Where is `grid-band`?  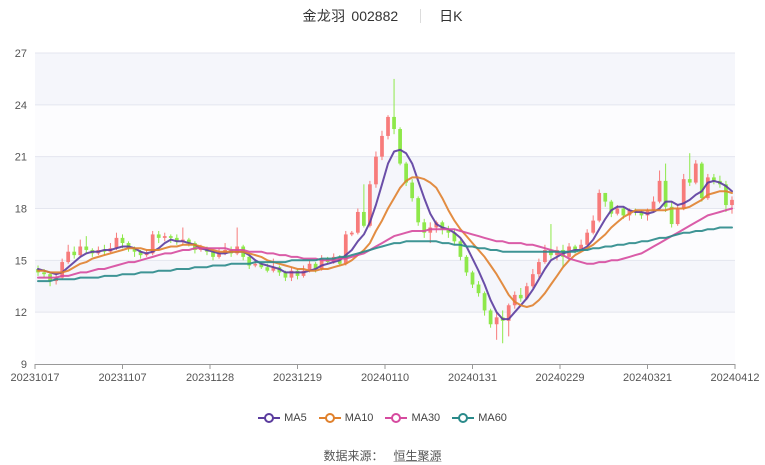
grid-band is located at coordinates (385, 130).